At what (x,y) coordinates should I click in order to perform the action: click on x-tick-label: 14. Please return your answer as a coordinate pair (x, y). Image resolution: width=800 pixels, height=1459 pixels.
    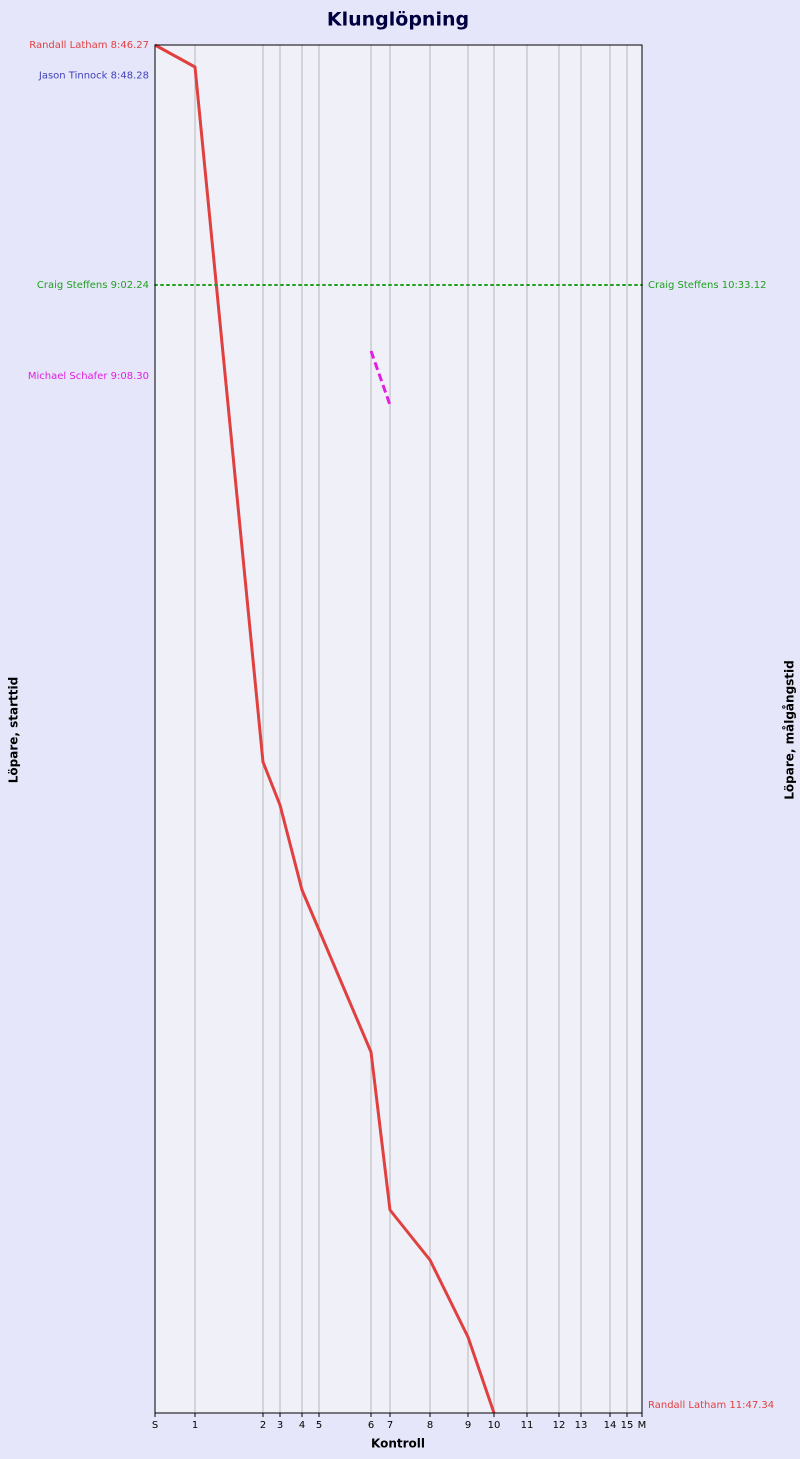
    Looking at the image, I should click on (610, 1425).